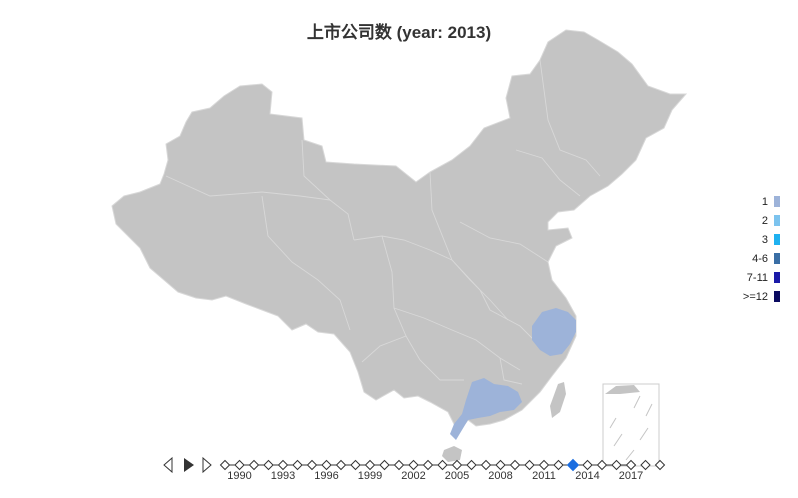 The height and width of the screenshot is (498, 798). Describe the element at coordinates (168, 465) in the screenshot. I see `prev-icon` at that location.